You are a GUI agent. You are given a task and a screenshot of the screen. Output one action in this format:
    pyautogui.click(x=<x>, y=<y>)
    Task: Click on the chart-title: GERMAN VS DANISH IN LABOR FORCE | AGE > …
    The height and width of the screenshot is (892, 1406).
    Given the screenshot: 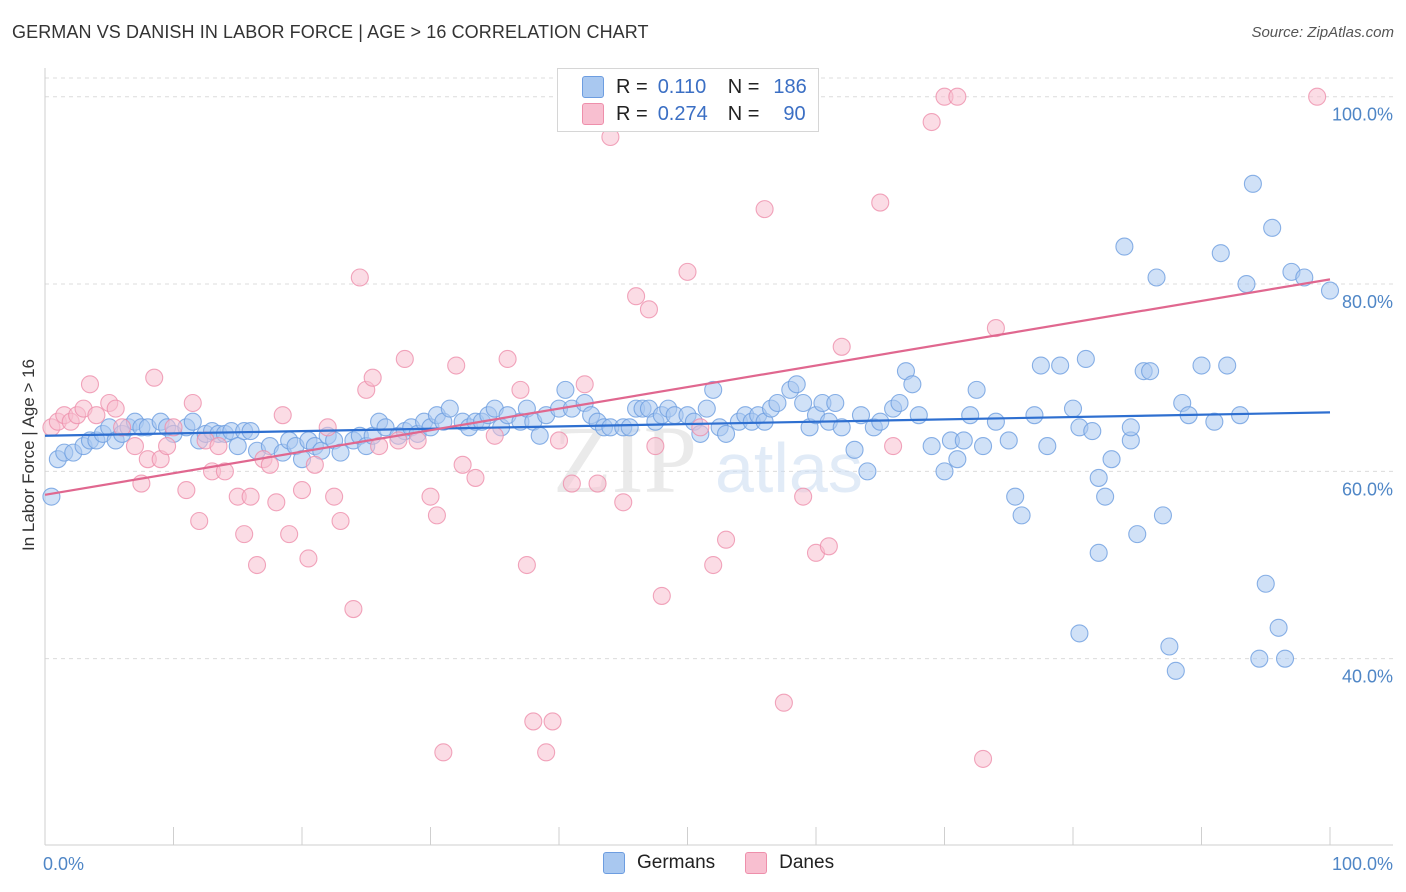 What is the action you would take?
    pyautogui.click(x=330, y=32)
    